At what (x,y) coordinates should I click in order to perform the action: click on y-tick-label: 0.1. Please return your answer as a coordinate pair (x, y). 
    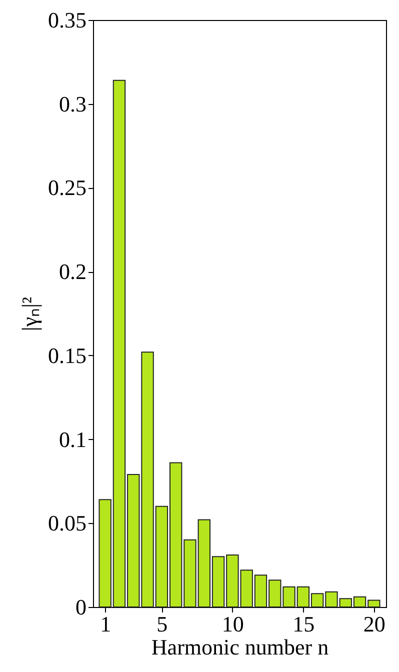
    Looking at the image, I should click on (72, 439).